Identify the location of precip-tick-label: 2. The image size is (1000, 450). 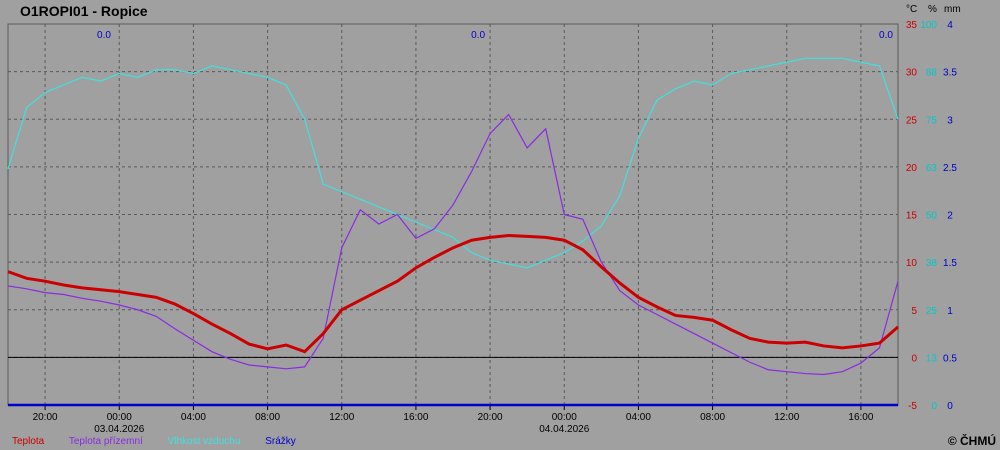
(950, 216).